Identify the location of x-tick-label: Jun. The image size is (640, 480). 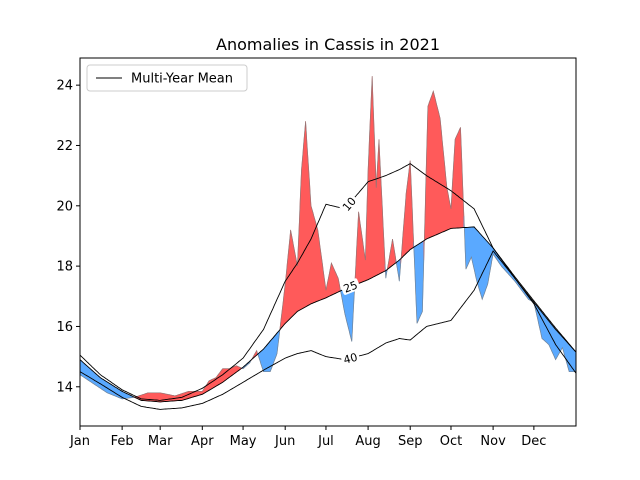
(284, 441).